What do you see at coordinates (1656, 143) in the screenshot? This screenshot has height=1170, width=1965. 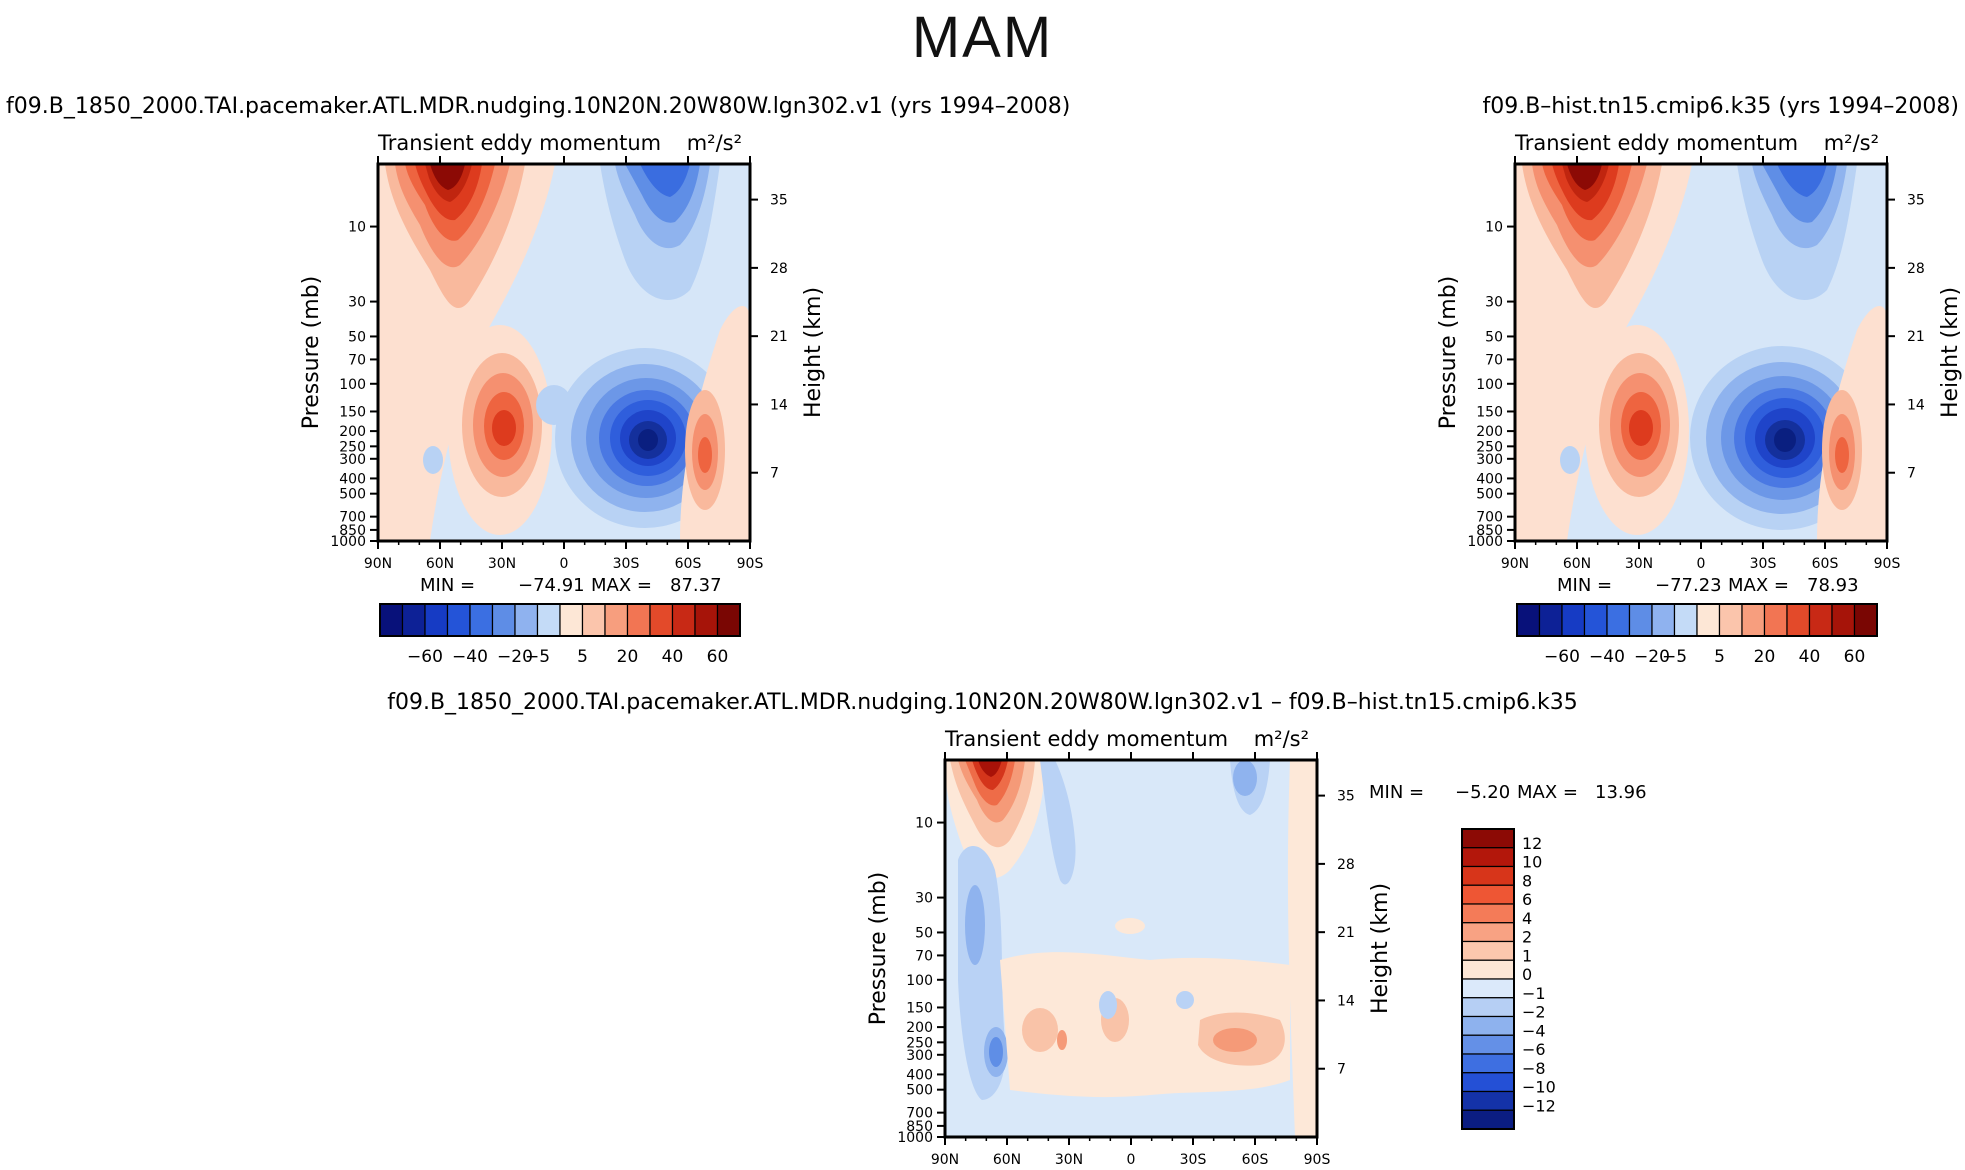 I see `panel-b-subtitle: Transient eddy momentum` at bounding box center [1656, 143].